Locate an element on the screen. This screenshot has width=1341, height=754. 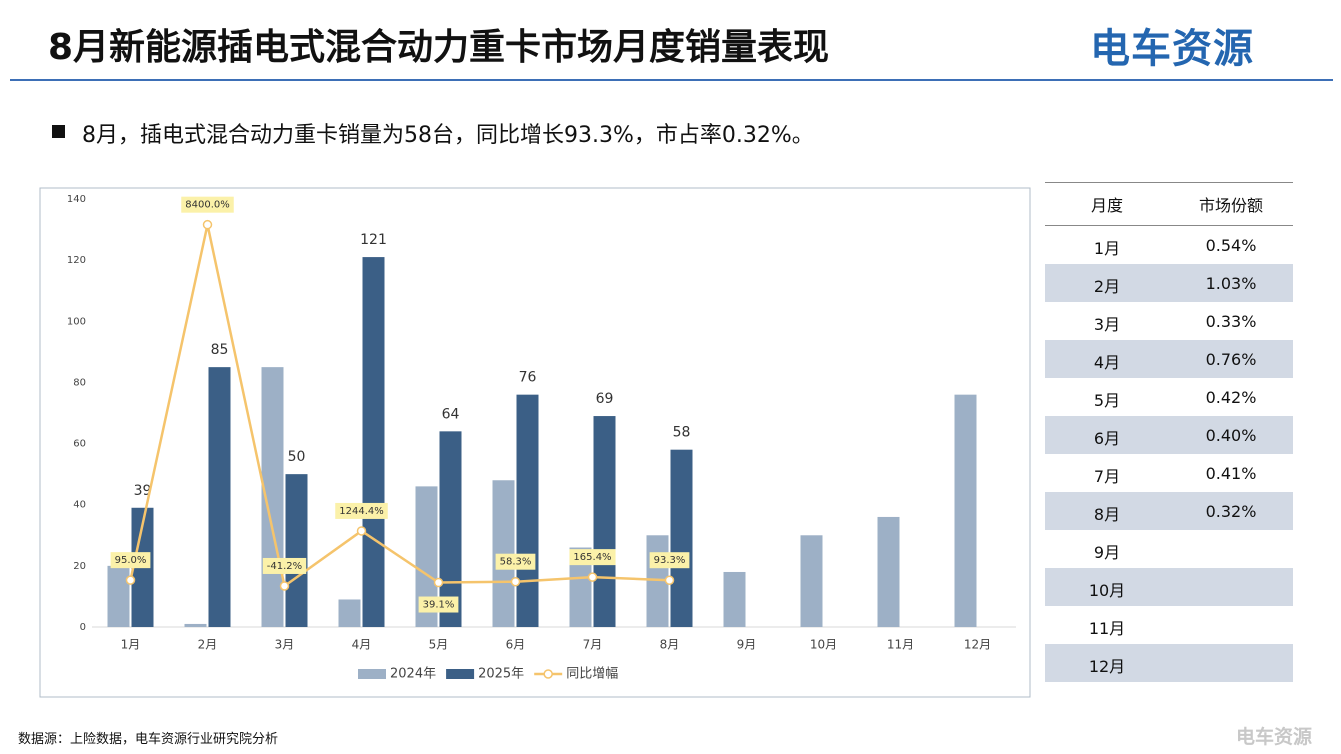
y-tick-label: 100 is located at coordinates (76, 321).